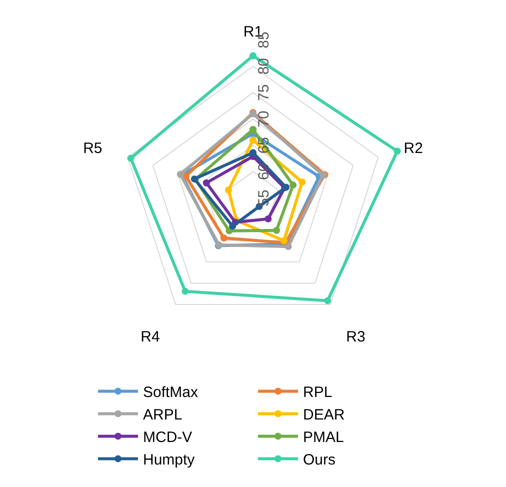 The width and height of the screenshot is (506, 487). Describe the element at coordinates (323, 437) in the screenshot. I see `legend-label: PMAL` at that location.